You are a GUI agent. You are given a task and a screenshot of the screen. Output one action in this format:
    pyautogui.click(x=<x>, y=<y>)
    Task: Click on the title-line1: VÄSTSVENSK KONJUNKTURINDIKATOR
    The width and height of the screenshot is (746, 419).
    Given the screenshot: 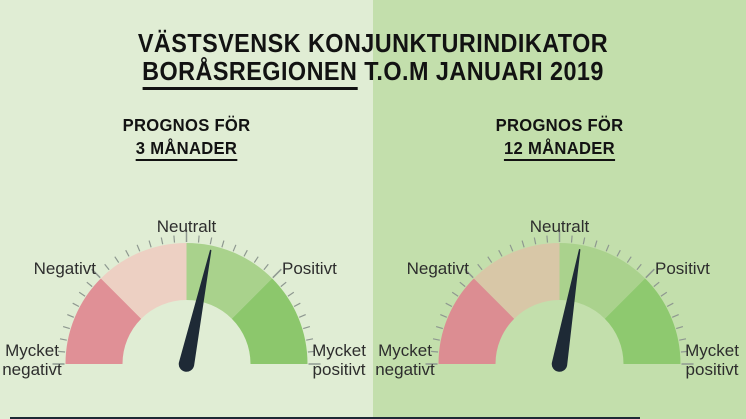 What is the action you would take?
    pyautogui.click(x=373, y=43)
    